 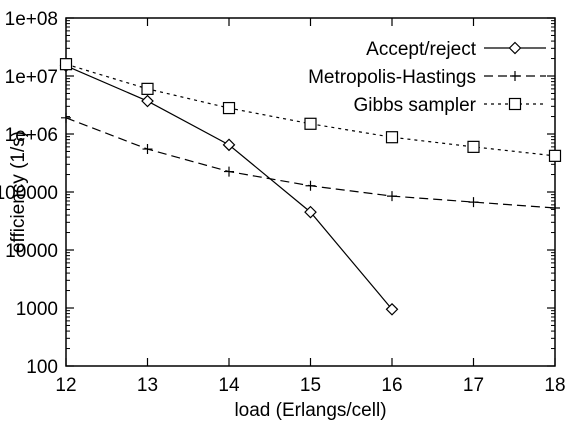 I want to click on x-tick-label: 14, so click(x=229, y=385).